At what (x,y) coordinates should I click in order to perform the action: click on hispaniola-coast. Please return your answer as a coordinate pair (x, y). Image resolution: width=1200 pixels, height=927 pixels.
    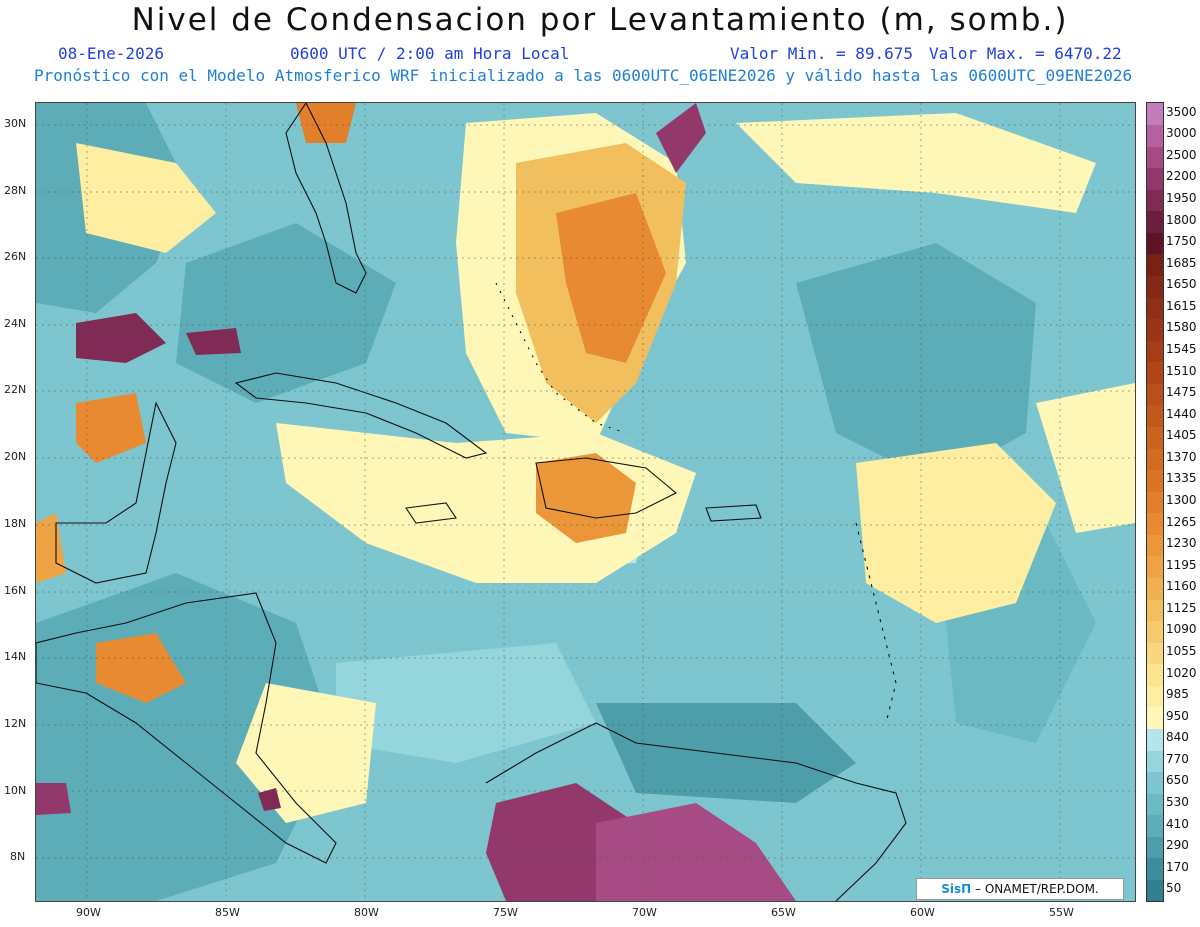
    Looking at the image, I should click on (606, 488).